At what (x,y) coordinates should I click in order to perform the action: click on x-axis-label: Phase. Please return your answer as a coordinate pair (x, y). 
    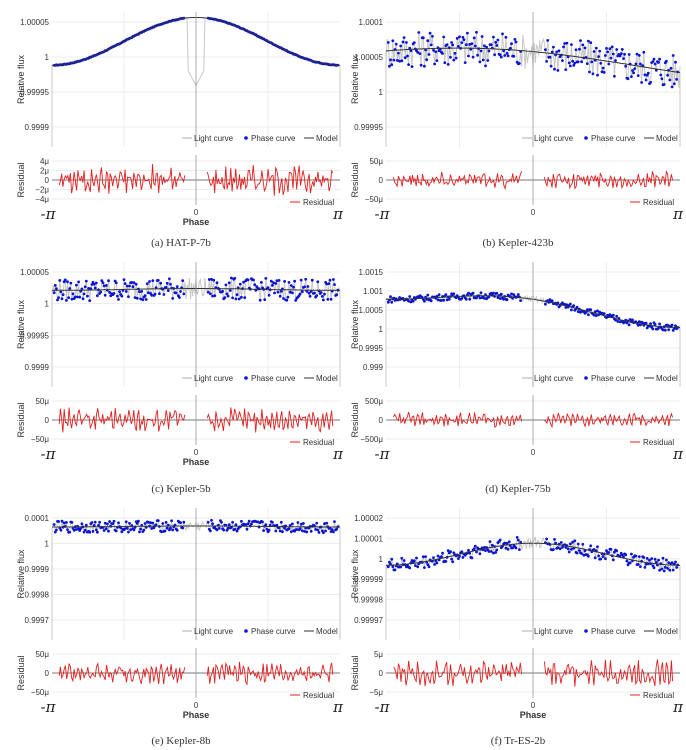
    Looking at the image, I should click on (196, 462).